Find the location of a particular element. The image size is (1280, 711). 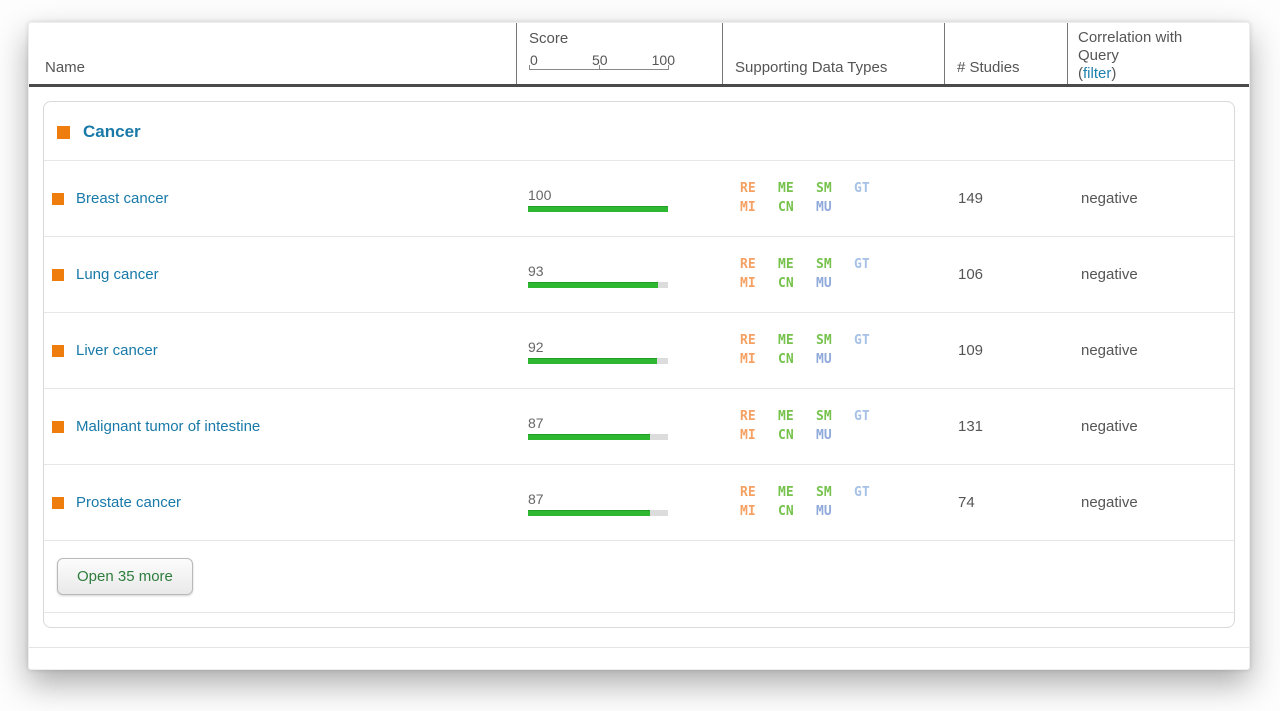

column-header-studies-label: # Studies is located at coordinates (988, 67).